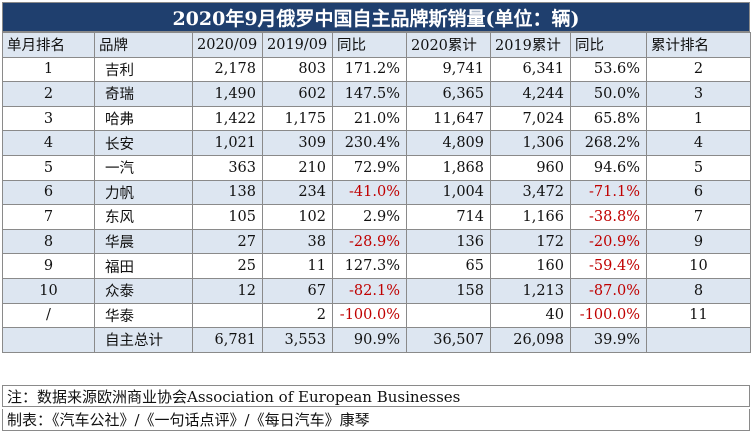 This screenshot has width=752, height=440. I want to click on month-2019-cell: 102, so click(297, 217).